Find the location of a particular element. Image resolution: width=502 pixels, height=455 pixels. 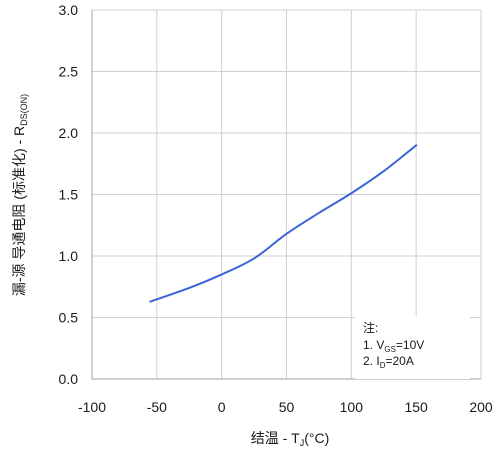

annotation-line-2: 2. ID=20A is located at coordinates (388, 362).